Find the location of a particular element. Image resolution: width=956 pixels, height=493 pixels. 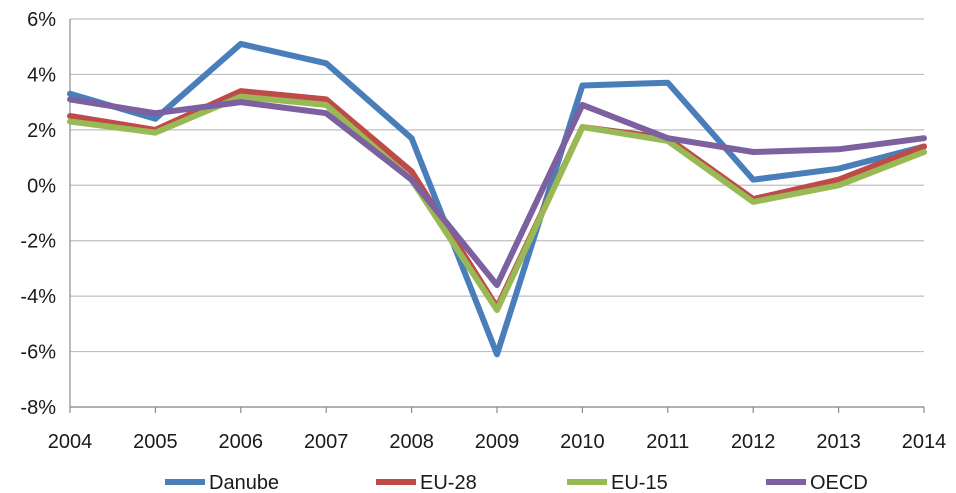

legend-label: EU-28 is located at coordinates (448, 482).